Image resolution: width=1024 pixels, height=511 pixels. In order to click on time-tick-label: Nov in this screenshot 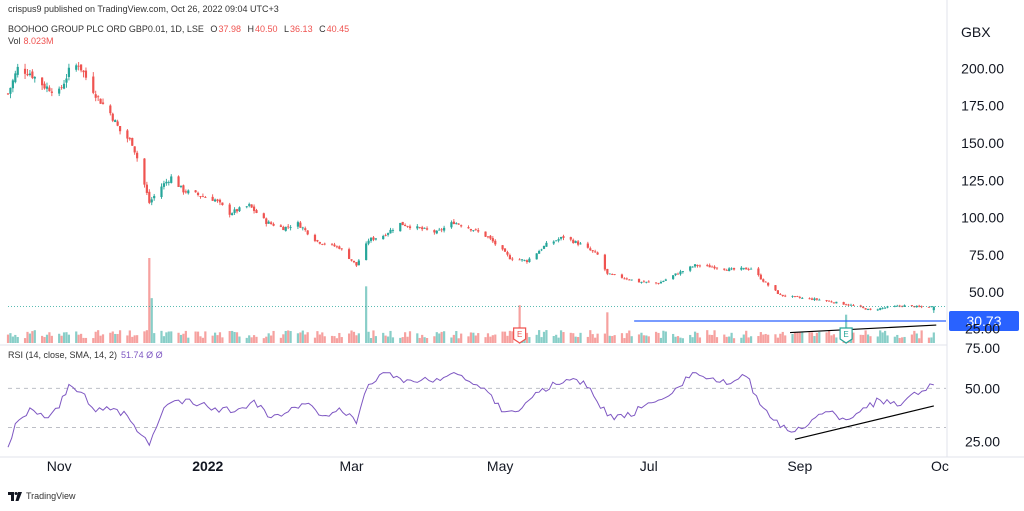, I will do `click(59, 466)`.